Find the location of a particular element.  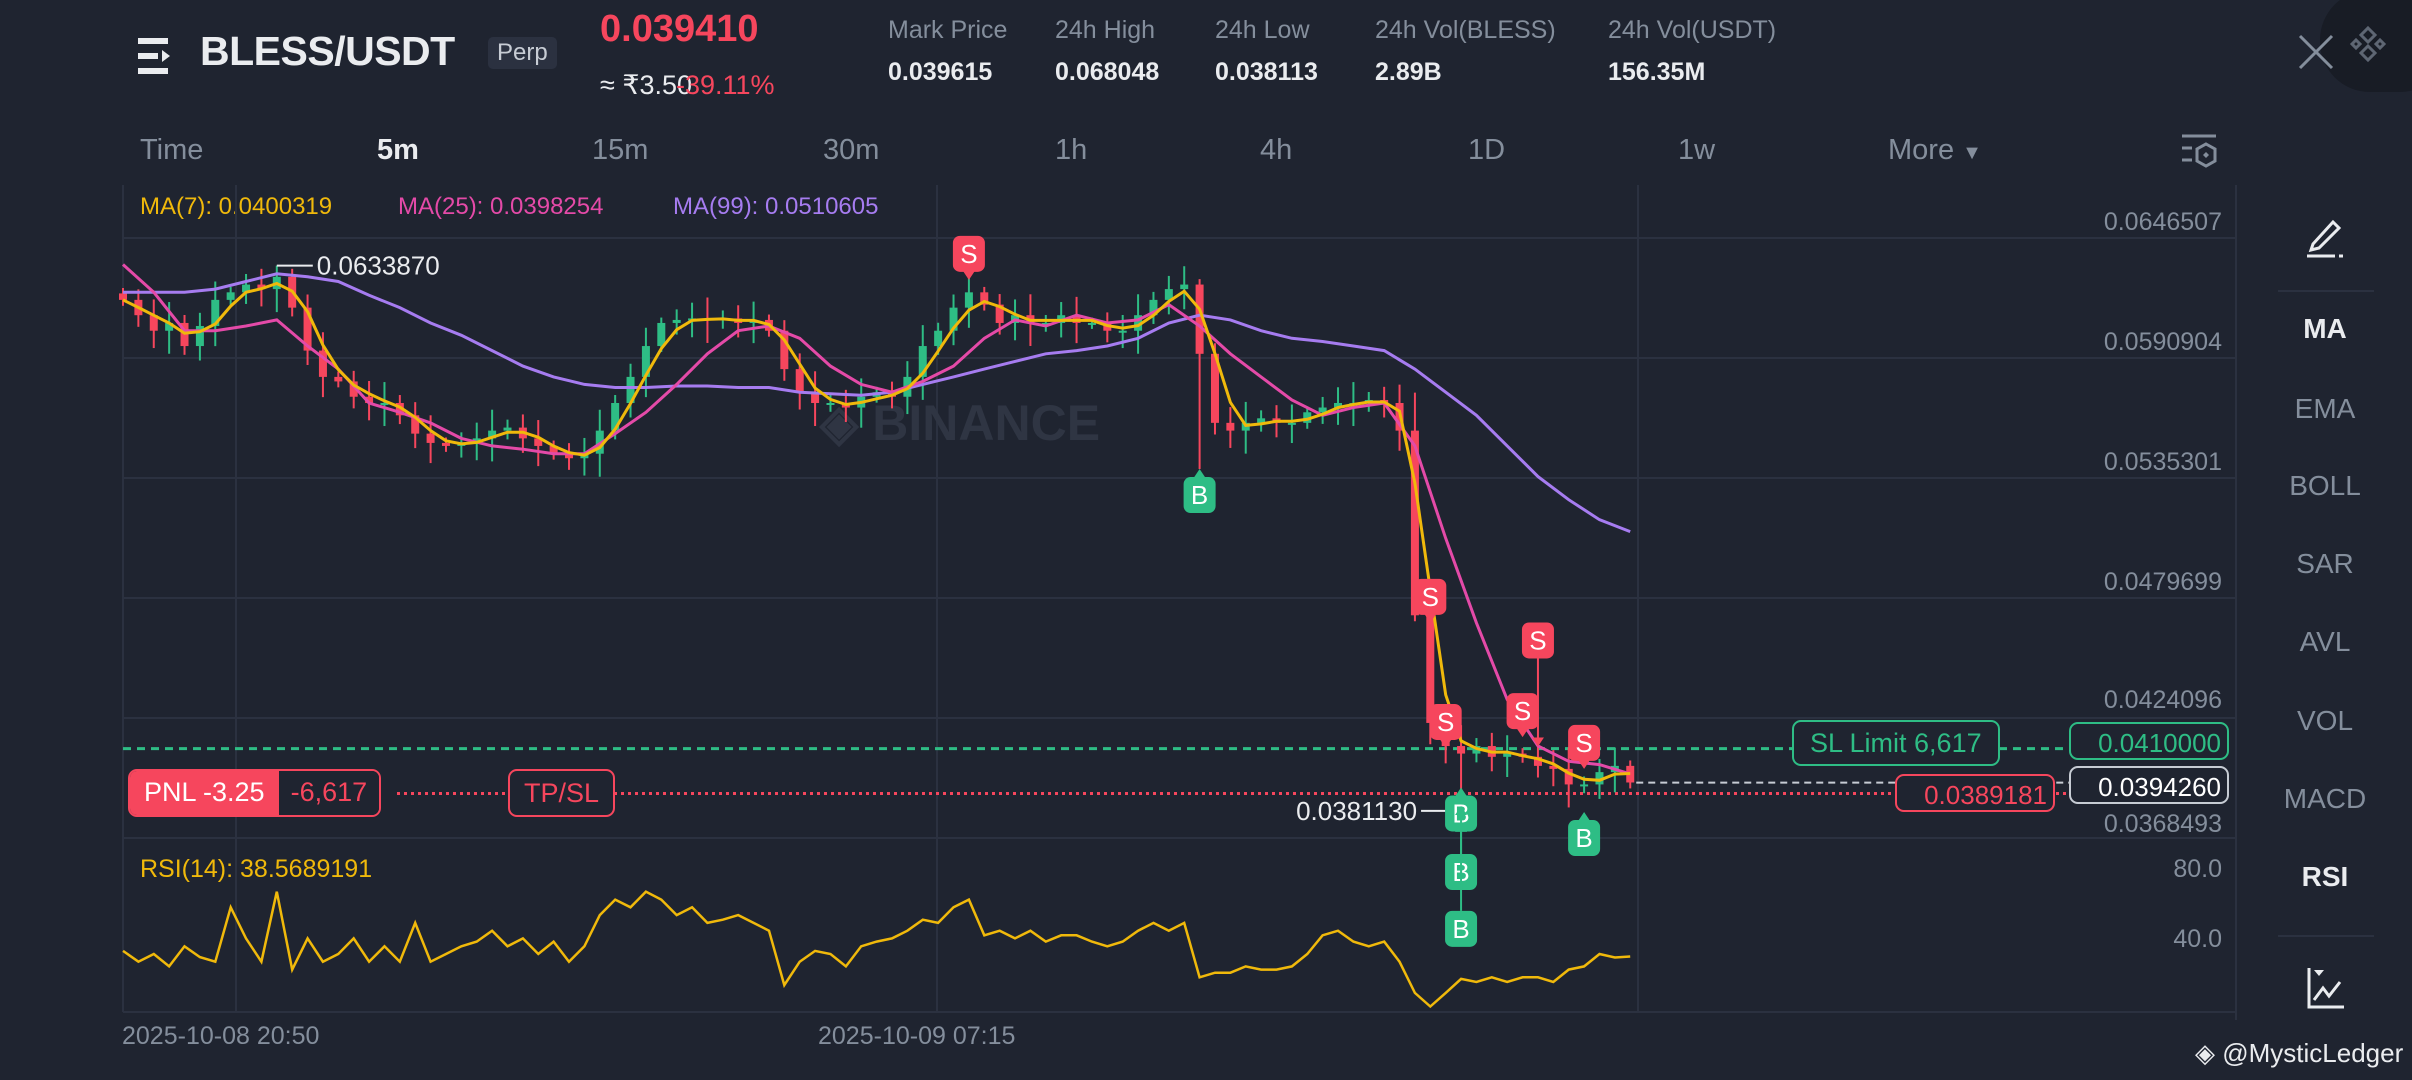

tpsl-button: TP/SL is located at coordinates (562, 793).